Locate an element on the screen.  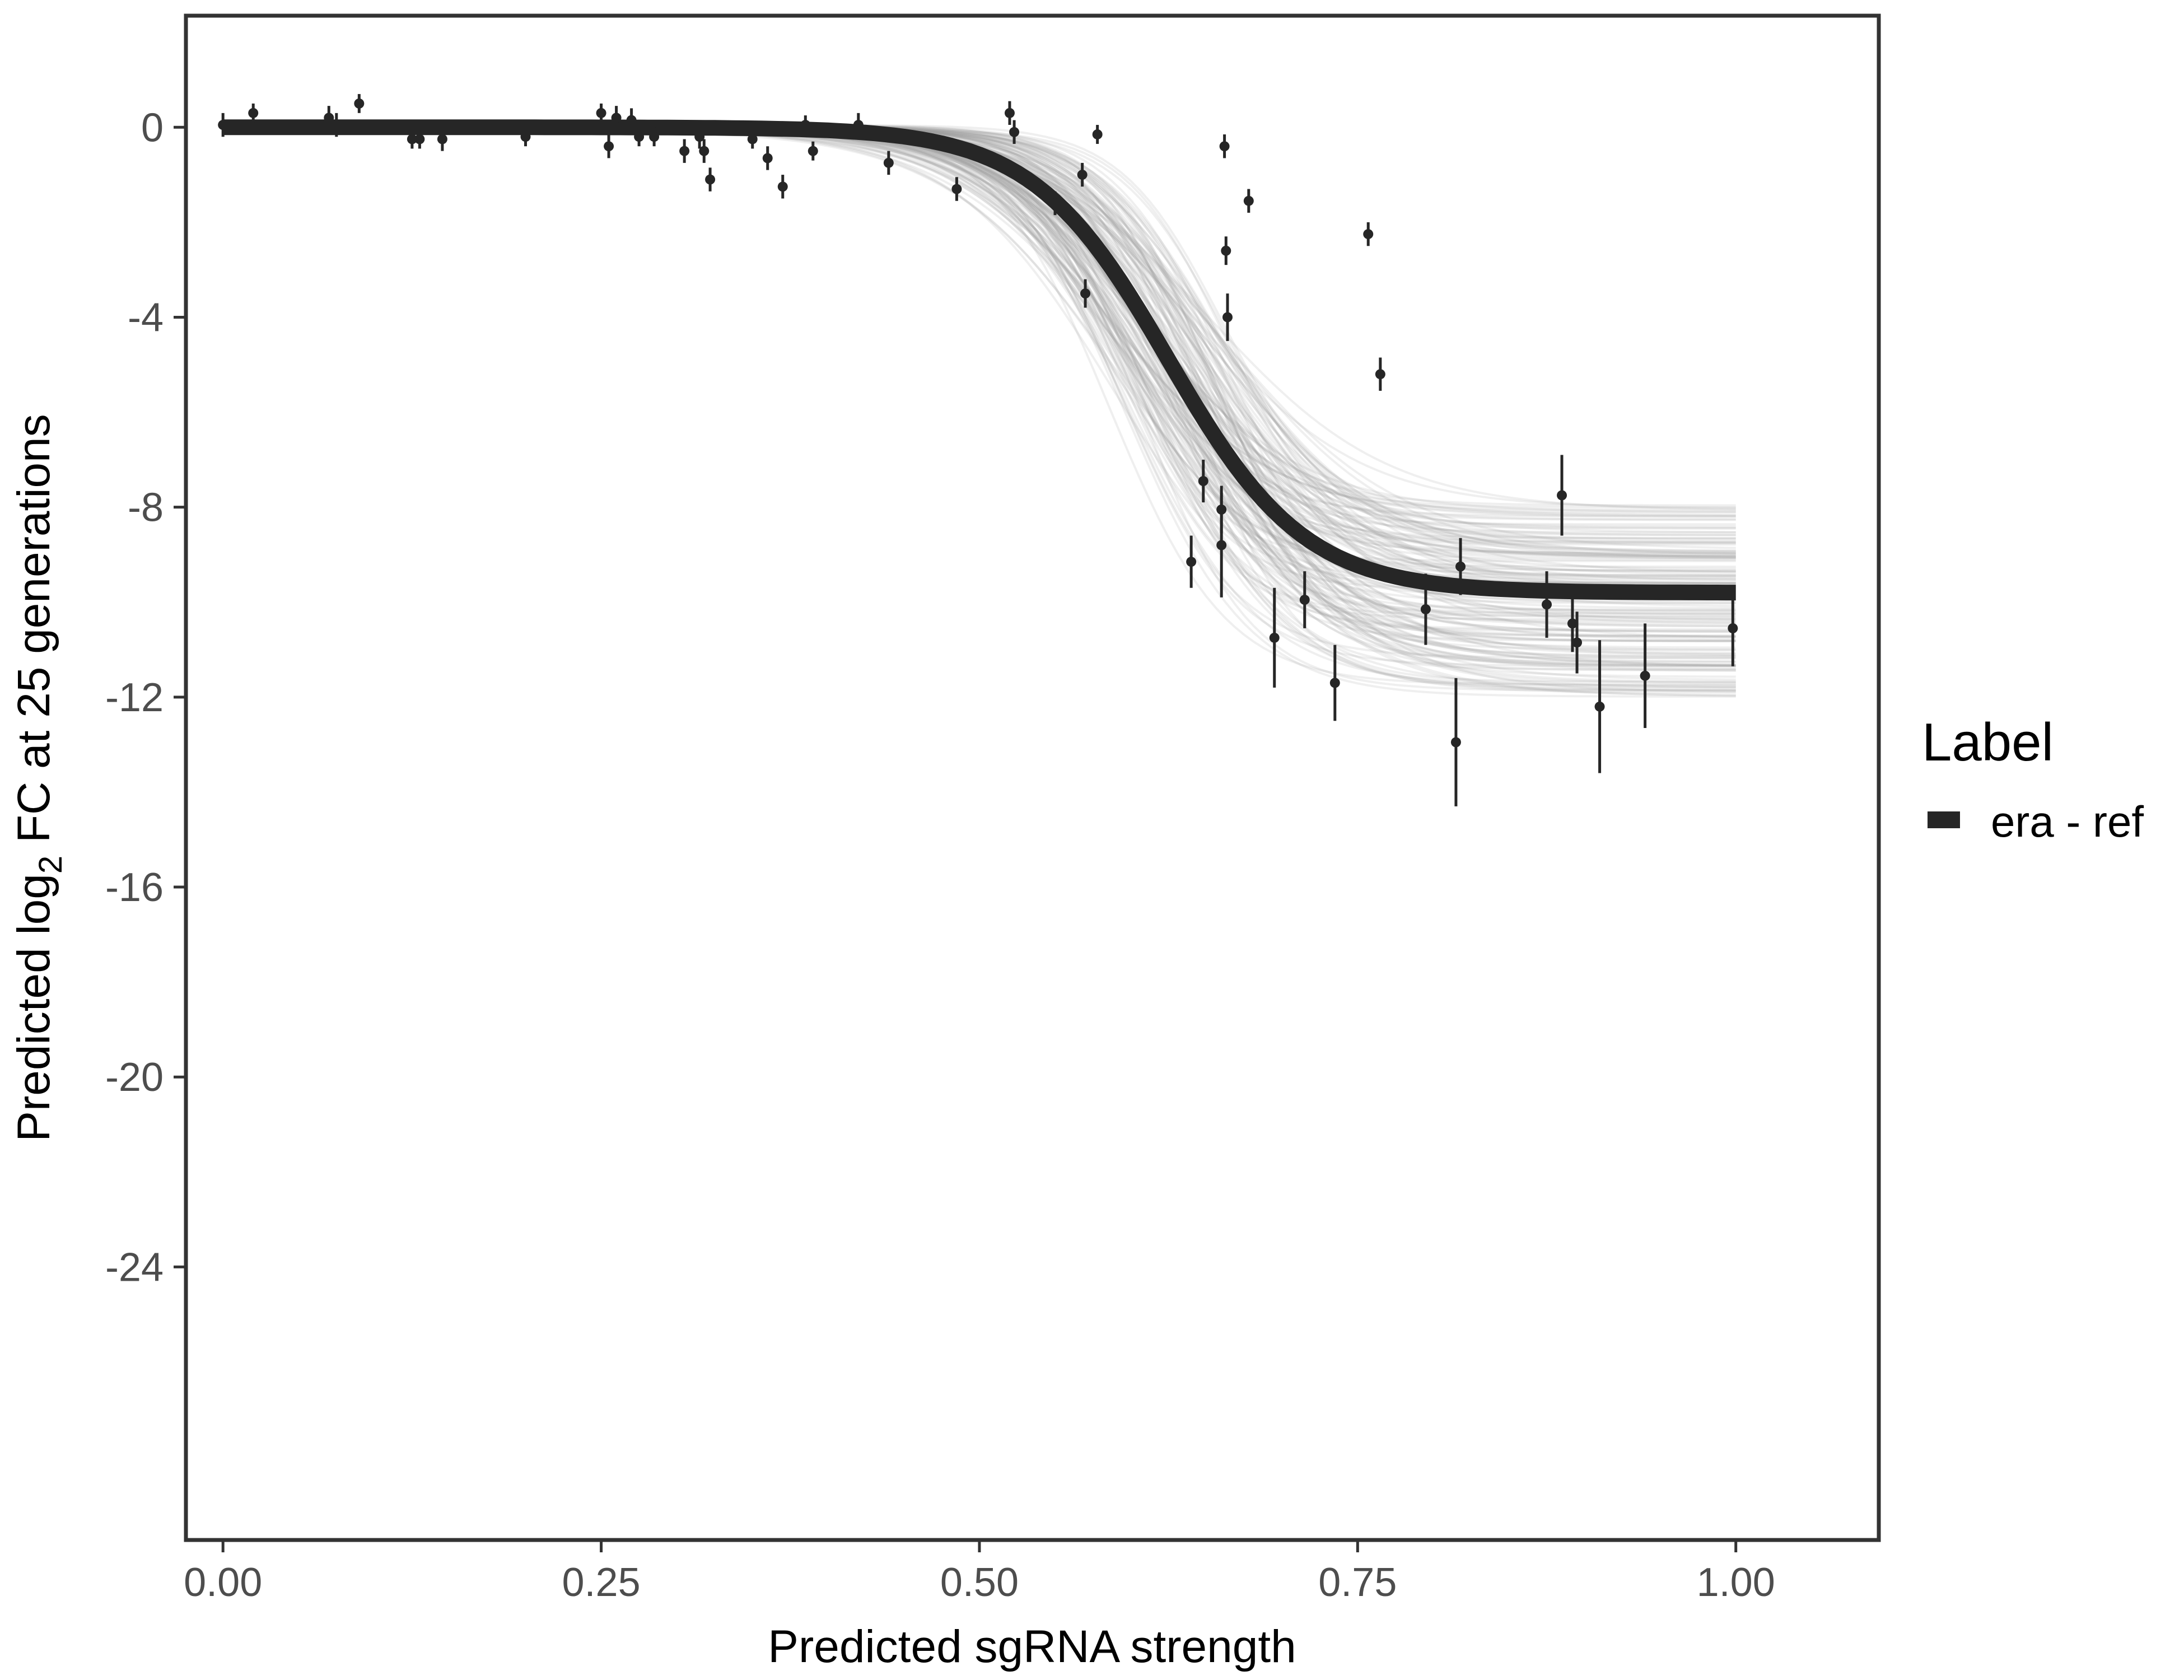
y-axis-title-subscript: 2 is located at coordinates (51, 865).